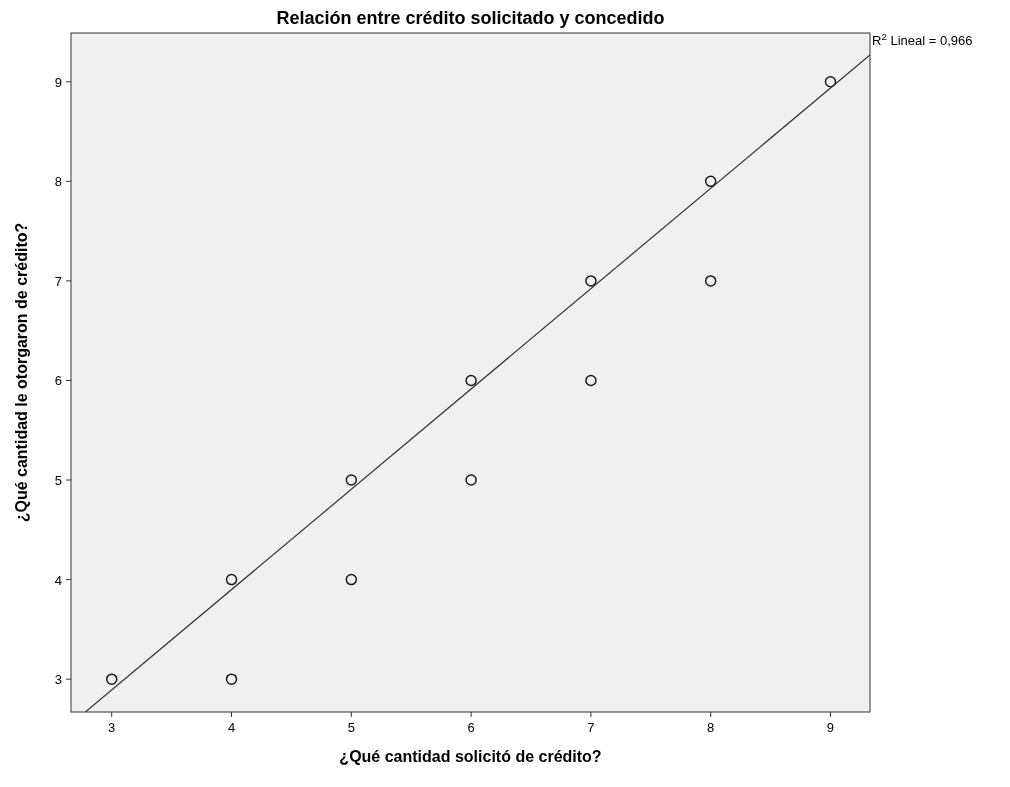  What do you see at coordinates (21, 372) in the screenshot?
I see `y-axis-title: ¿Qué cantidad le otorgaron de crédito?` at bounding box center [21, 372].